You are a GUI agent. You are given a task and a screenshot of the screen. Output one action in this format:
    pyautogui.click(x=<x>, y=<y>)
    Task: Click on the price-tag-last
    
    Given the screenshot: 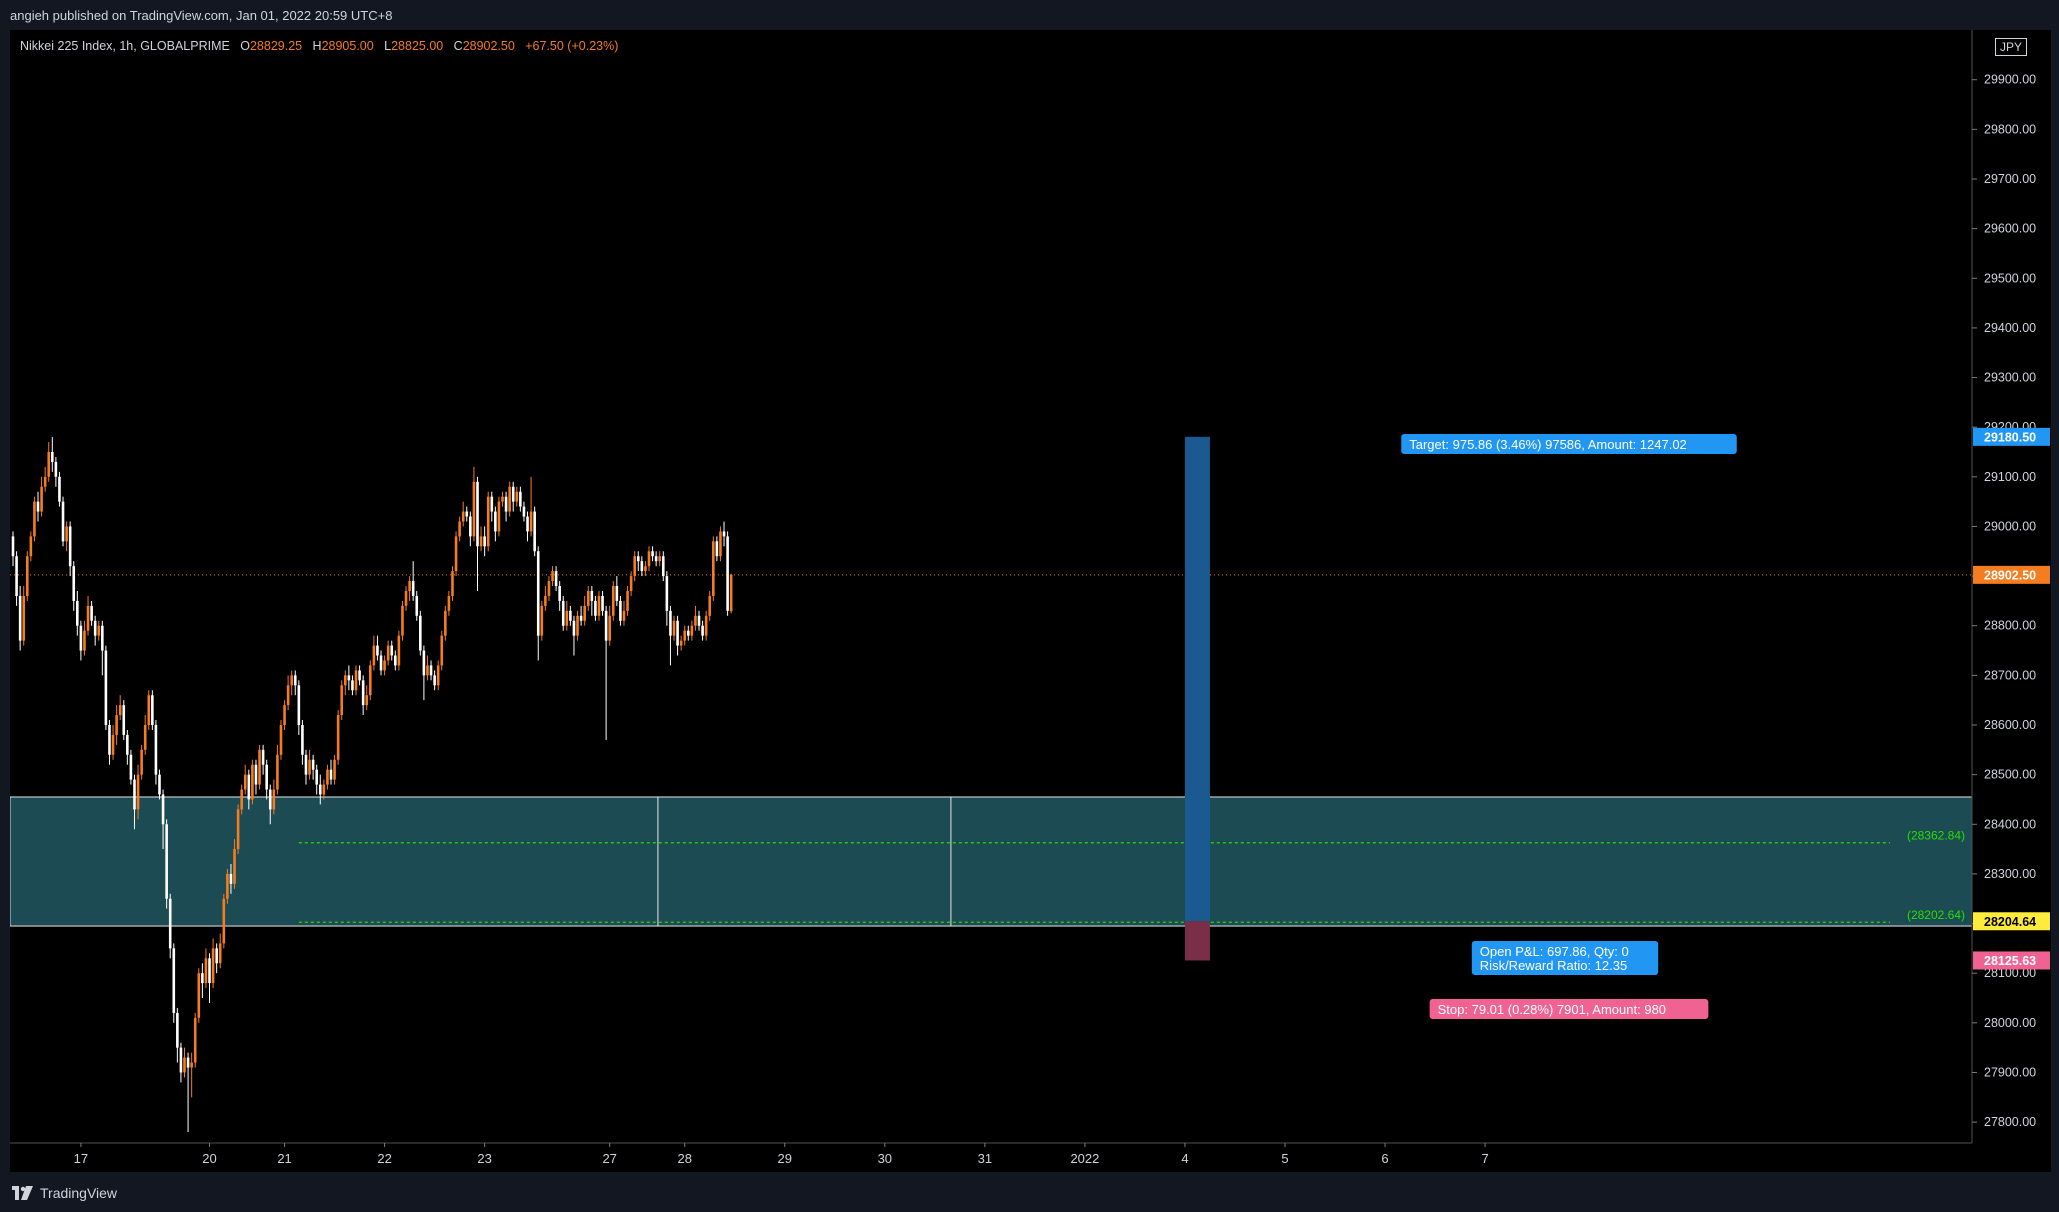 What is the action you would take?
    pyautogui.click(x=2011, y=574)
    